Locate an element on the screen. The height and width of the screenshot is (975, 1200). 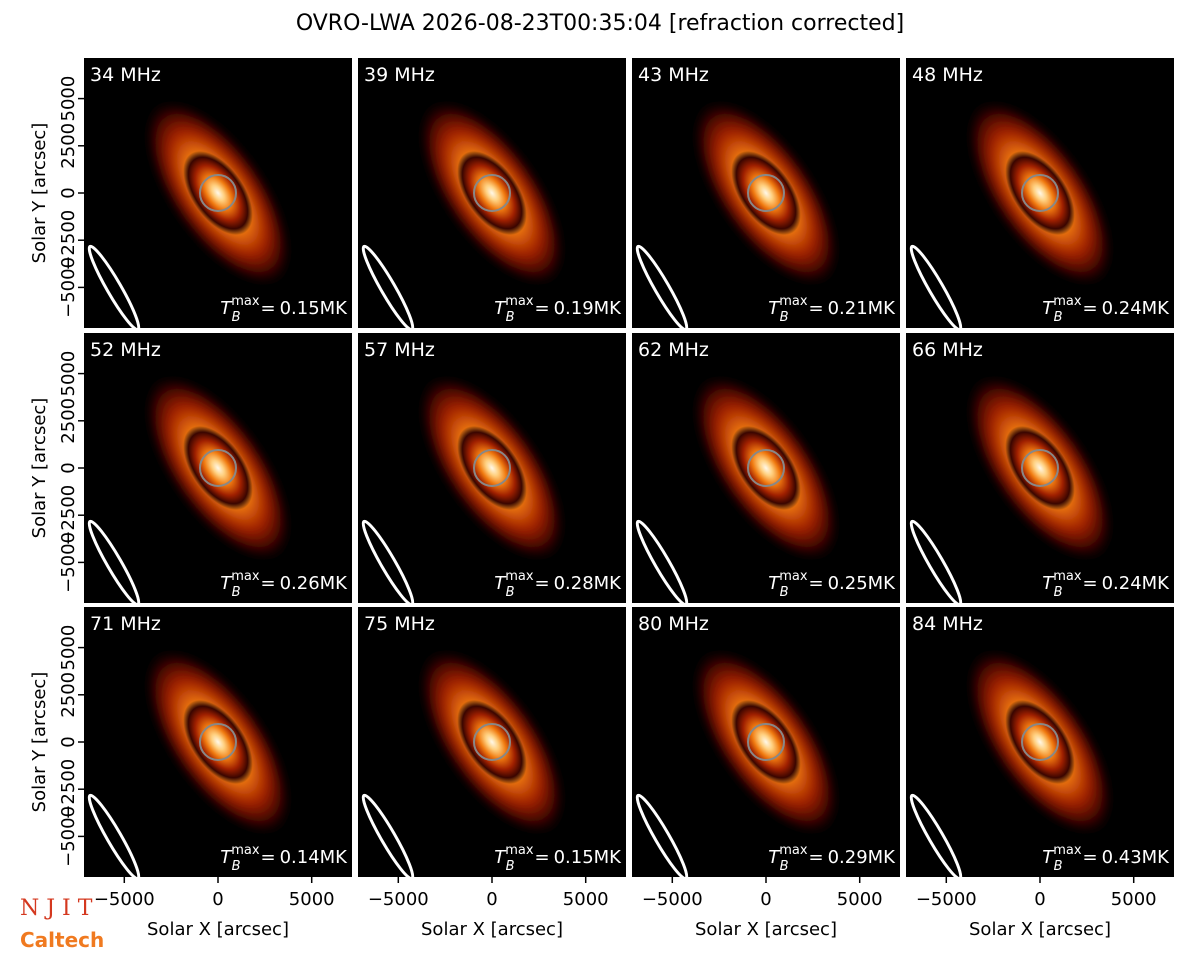
tmax-value: 0.21MK is located at coordinates (862, 308).